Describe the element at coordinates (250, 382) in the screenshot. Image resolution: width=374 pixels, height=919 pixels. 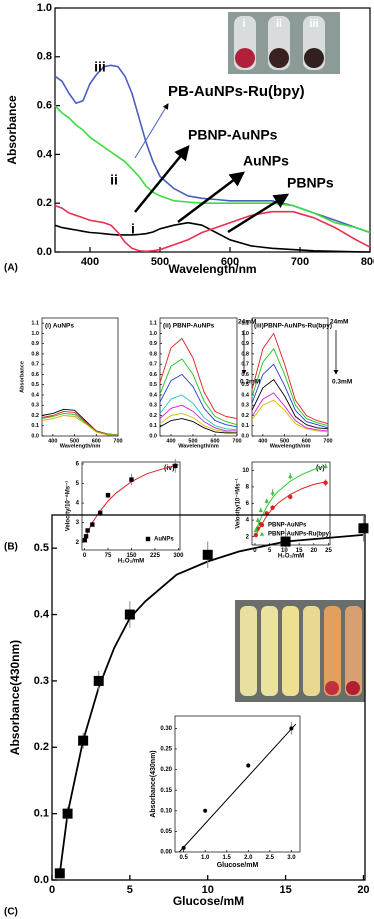
I see `annotation: 0.3mM` at that location.